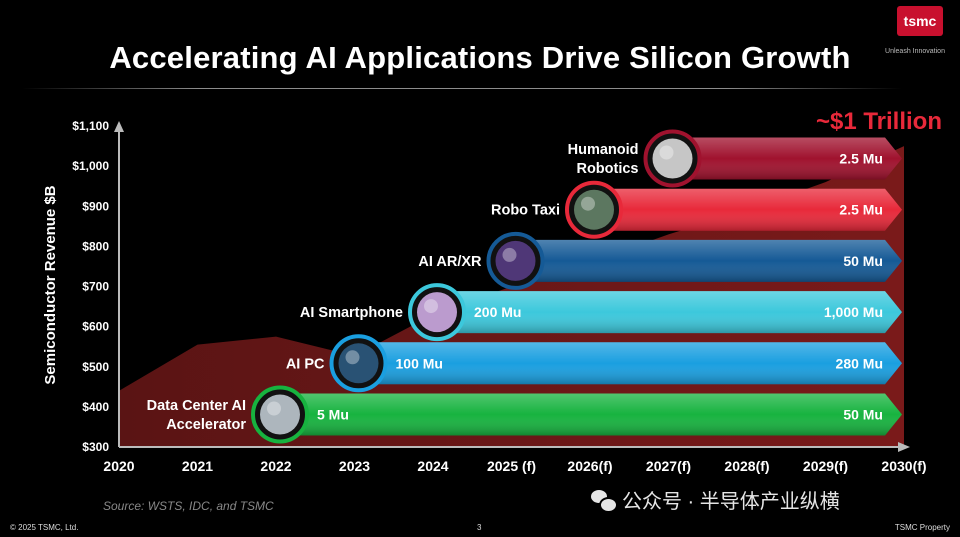  Describe the element at coordinates (920, 21) in the screenshot. I see `logo-mark: tsmc` at that location.